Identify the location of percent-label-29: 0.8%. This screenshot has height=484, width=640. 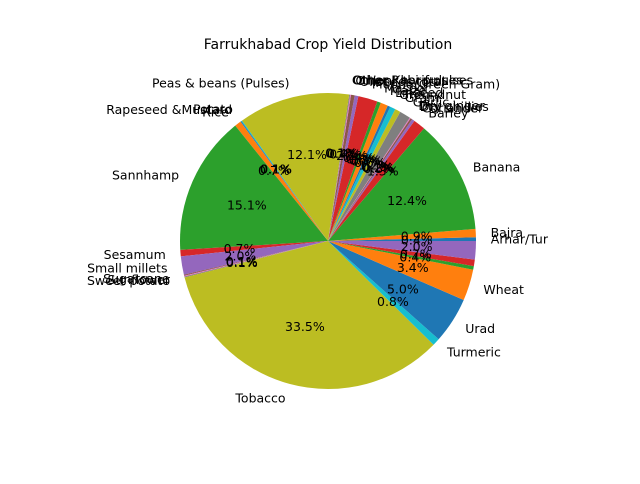
(393, 301).